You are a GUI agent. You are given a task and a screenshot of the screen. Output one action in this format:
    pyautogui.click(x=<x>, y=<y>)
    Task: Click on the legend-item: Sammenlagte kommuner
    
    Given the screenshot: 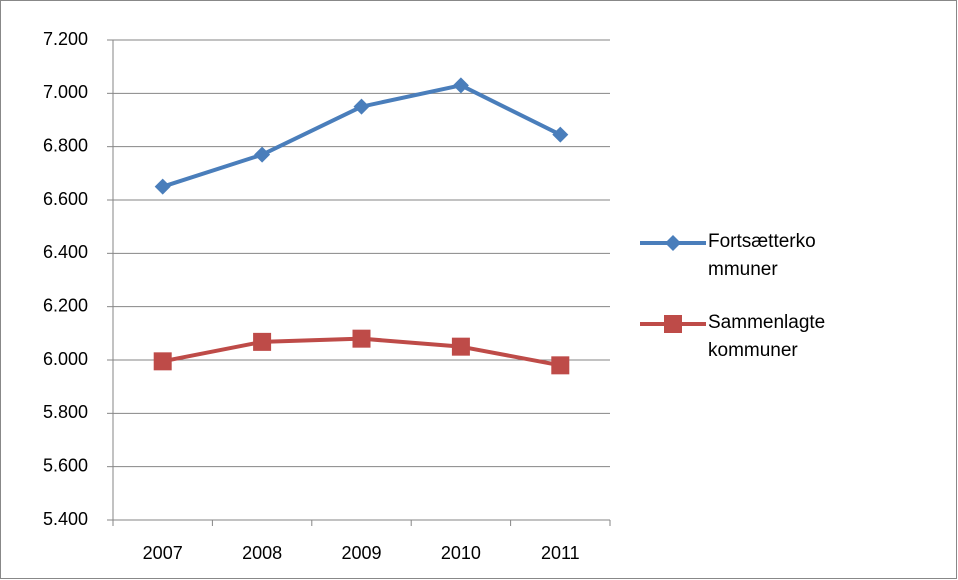 What is the action you would take?
    pyautogui.click(x=735, y=337)
    